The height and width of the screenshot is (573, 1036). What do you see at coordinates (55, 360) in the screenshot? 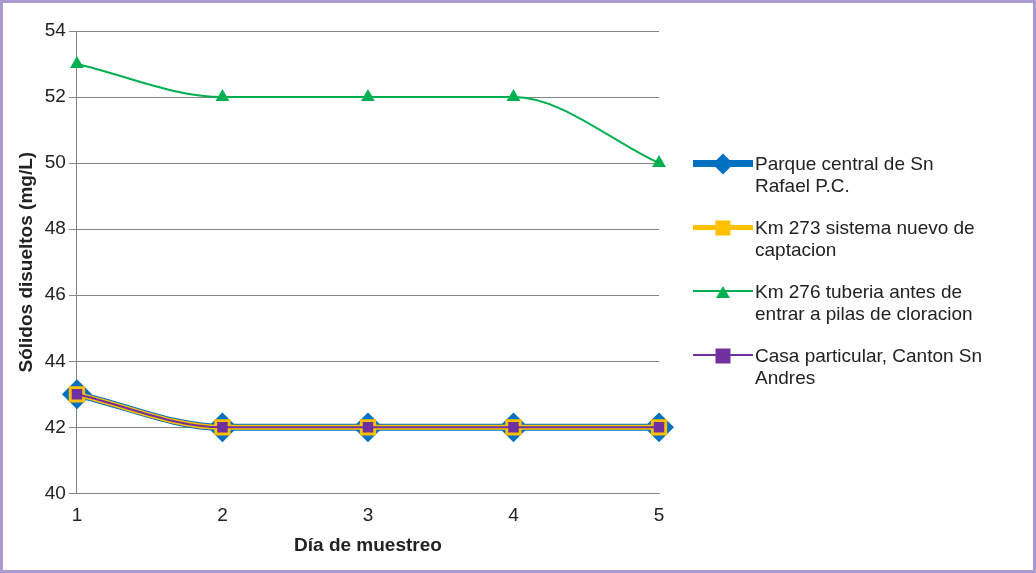
I see `y-tick-label: 44` at bounding box center [55, 360].